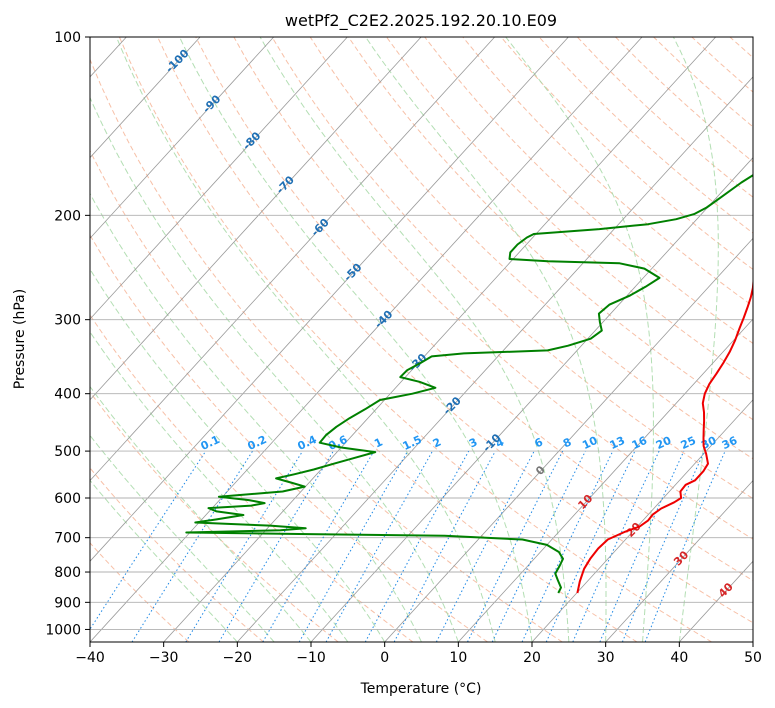 The height and width of the screenshot is (708, 775). I want to click on x-tick-label: 50, so click(753, 658).